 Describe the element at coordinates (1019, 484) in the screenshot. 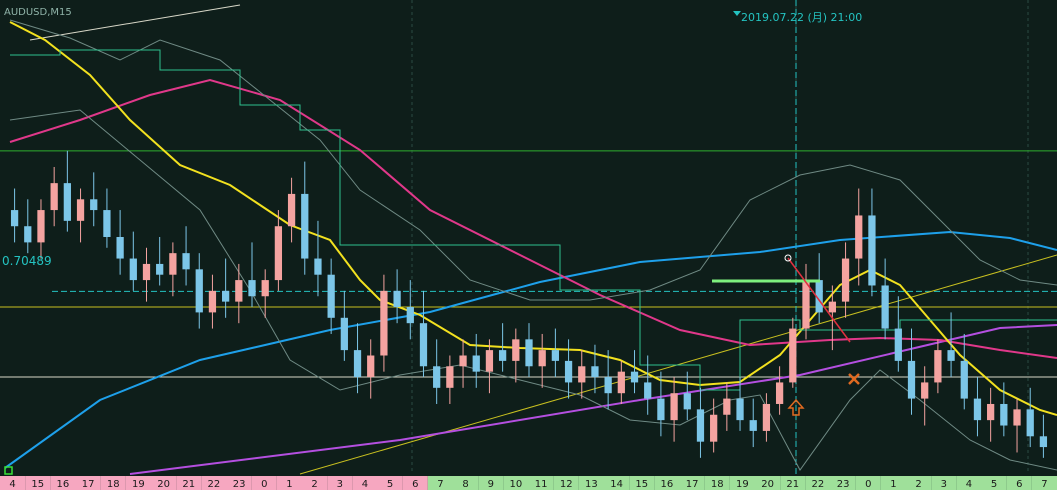

I see `time-axis-label: 6` at that location.